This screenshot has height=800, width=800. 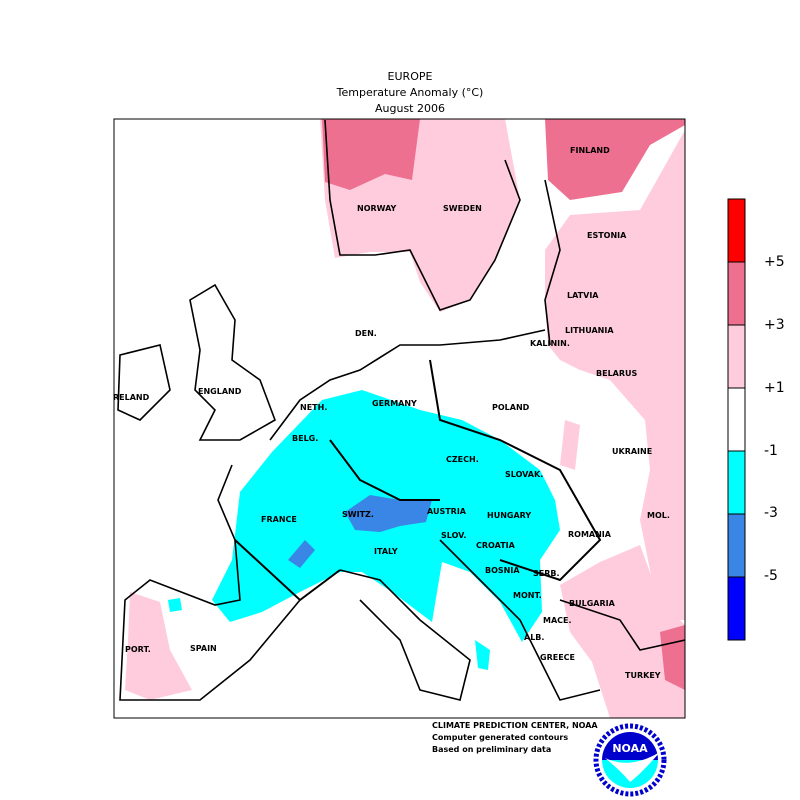 What do you see at coordinates (410, 92) in the screenshot?
I see `map-variable-title: Temperature Anomaly (°C)` at bounding box center [410, 92].